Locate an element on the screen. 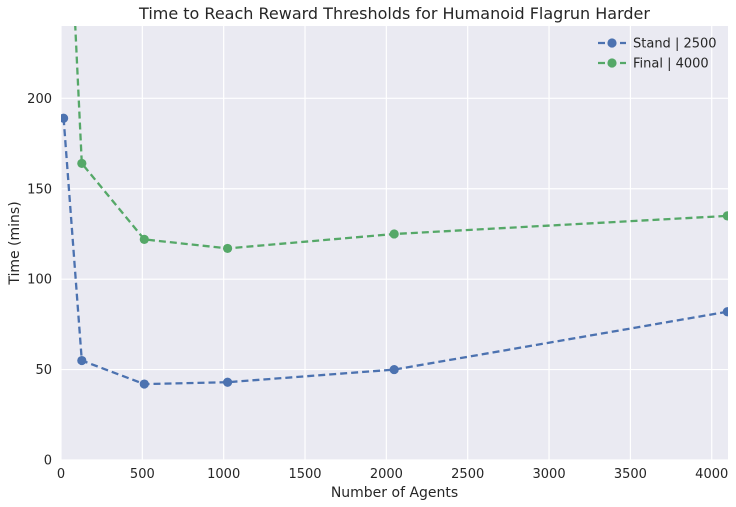  y-tick-label: 200 is located at coordinates (39, 99).